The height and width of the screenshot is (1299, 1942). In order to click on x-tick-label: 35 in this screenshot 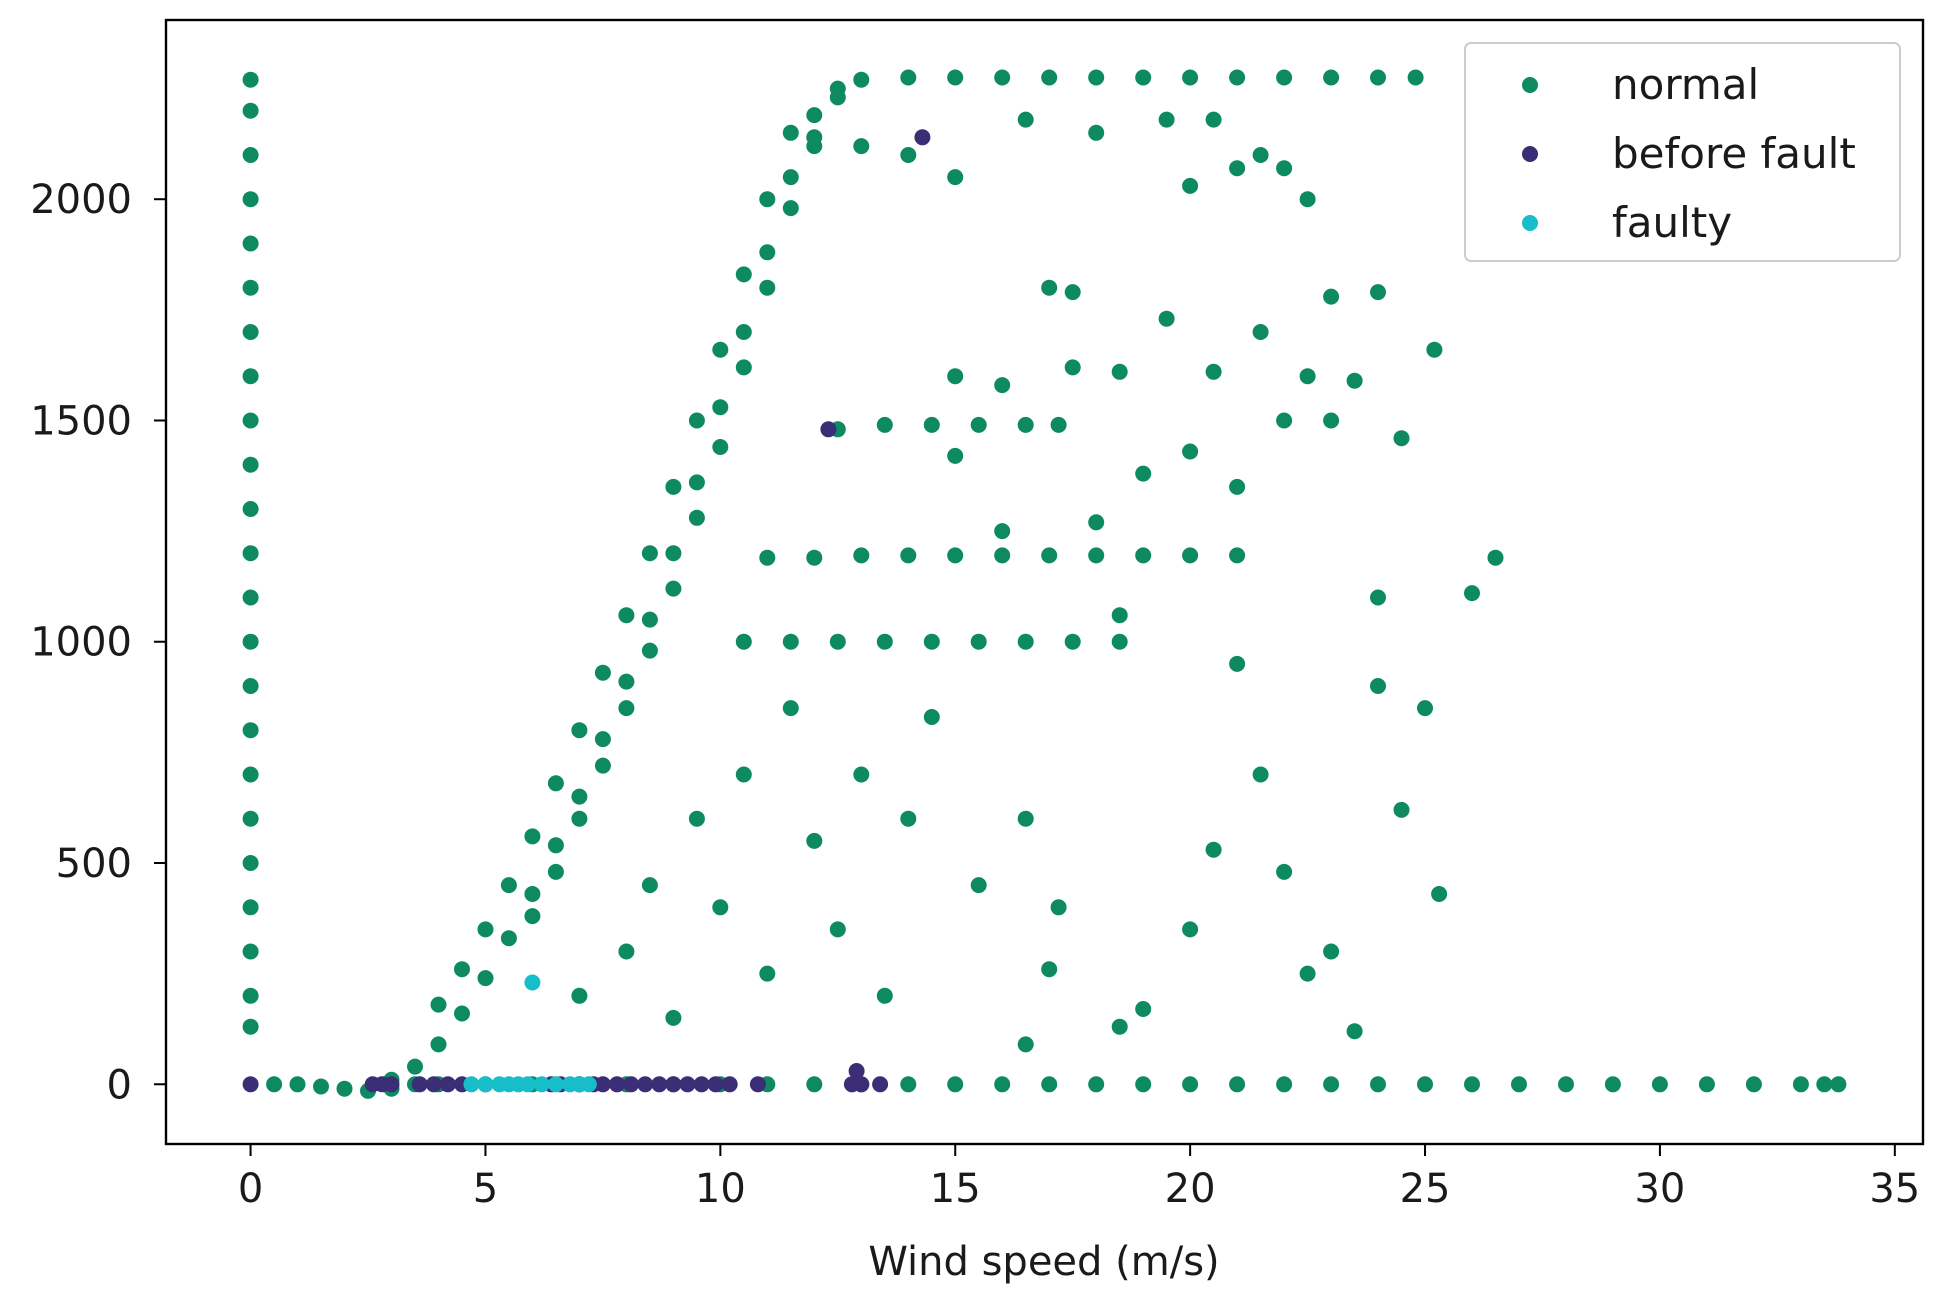, I will do `click(1894, 1189)`.